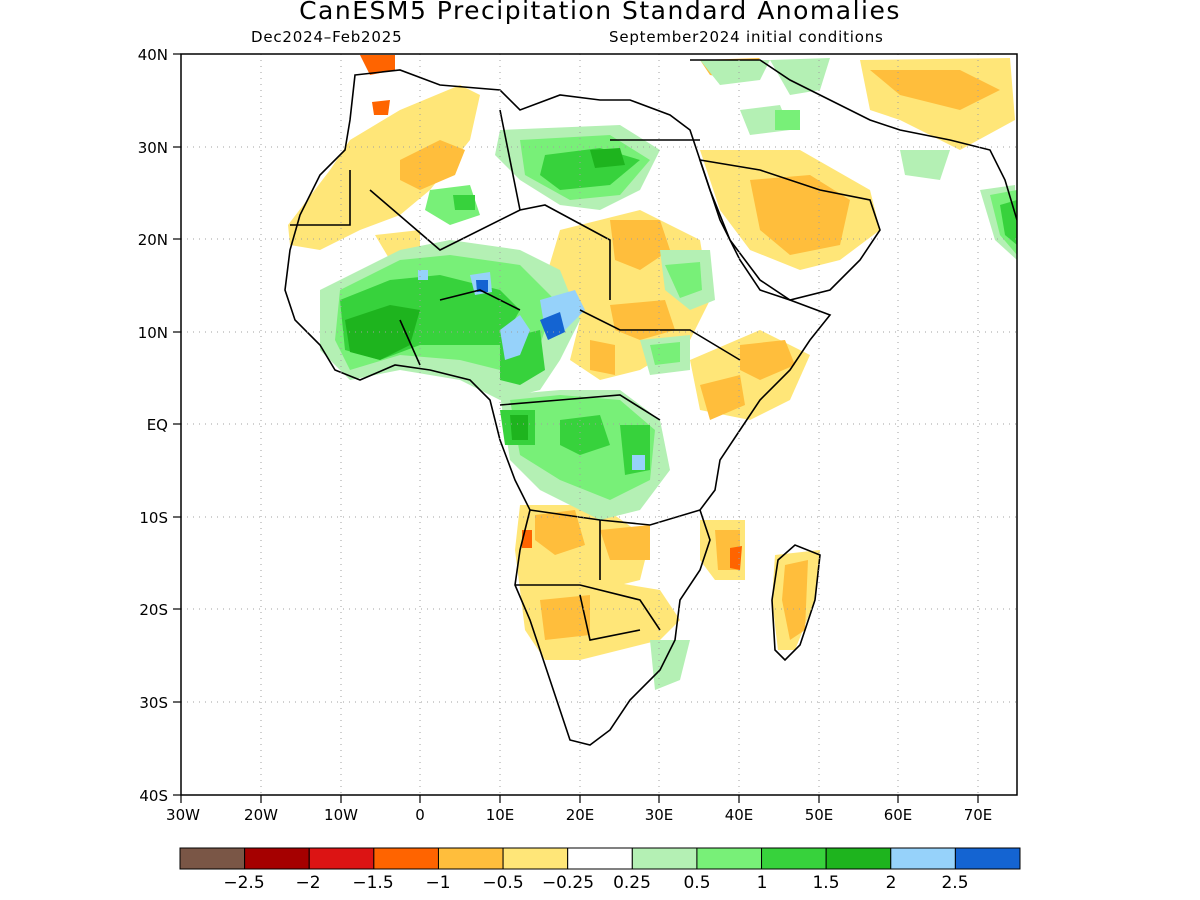 The height and width of the screenshot is (900, 1200). Describe the element at coordinates (568, 883) in the screenshot. I see `cb-label-6: −0.25` at that location.